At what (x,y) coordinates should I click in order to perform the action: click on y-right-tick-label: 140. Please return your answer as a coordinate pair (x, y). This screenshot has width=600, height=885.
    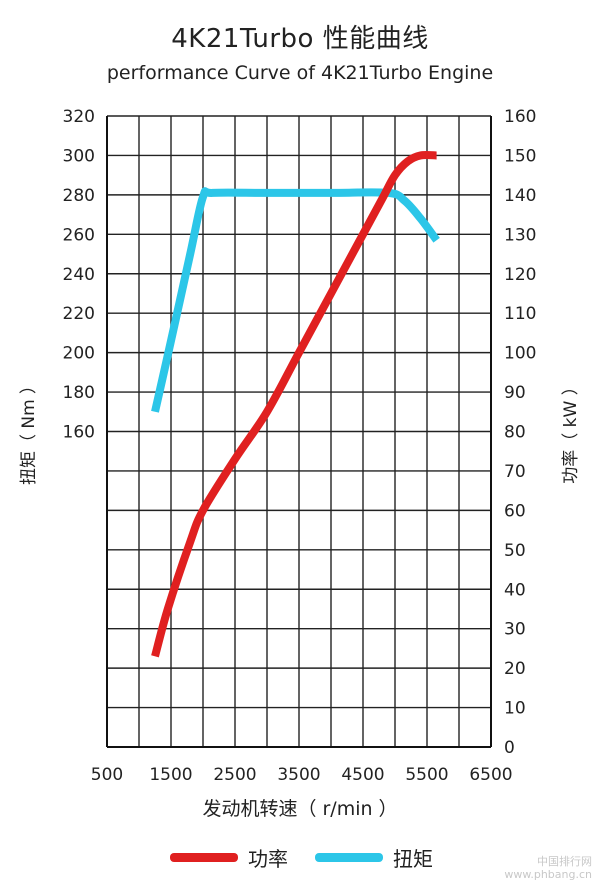
    Looking at the image, I should click on (520, 196).